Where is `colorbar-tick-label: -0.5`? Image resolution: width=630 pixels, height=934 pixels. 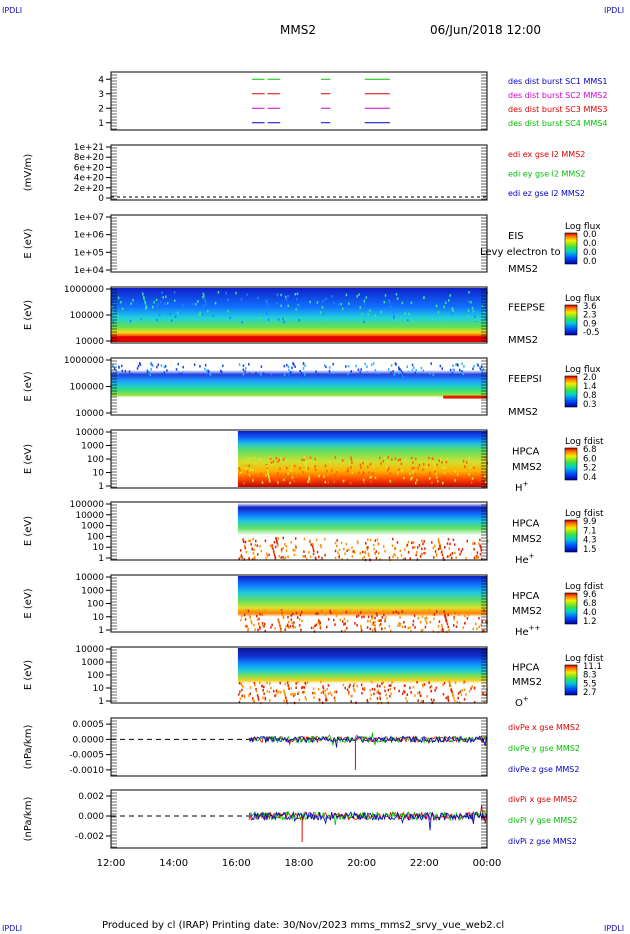
colorbar-tick-label: -0.5 is located at coordinates (591, 333).